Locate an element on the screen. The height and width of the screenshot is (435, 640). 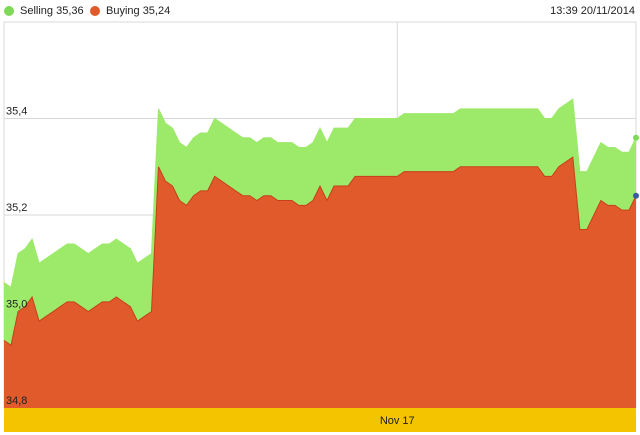
x-axis-bar is located at coordinates (320, 420).